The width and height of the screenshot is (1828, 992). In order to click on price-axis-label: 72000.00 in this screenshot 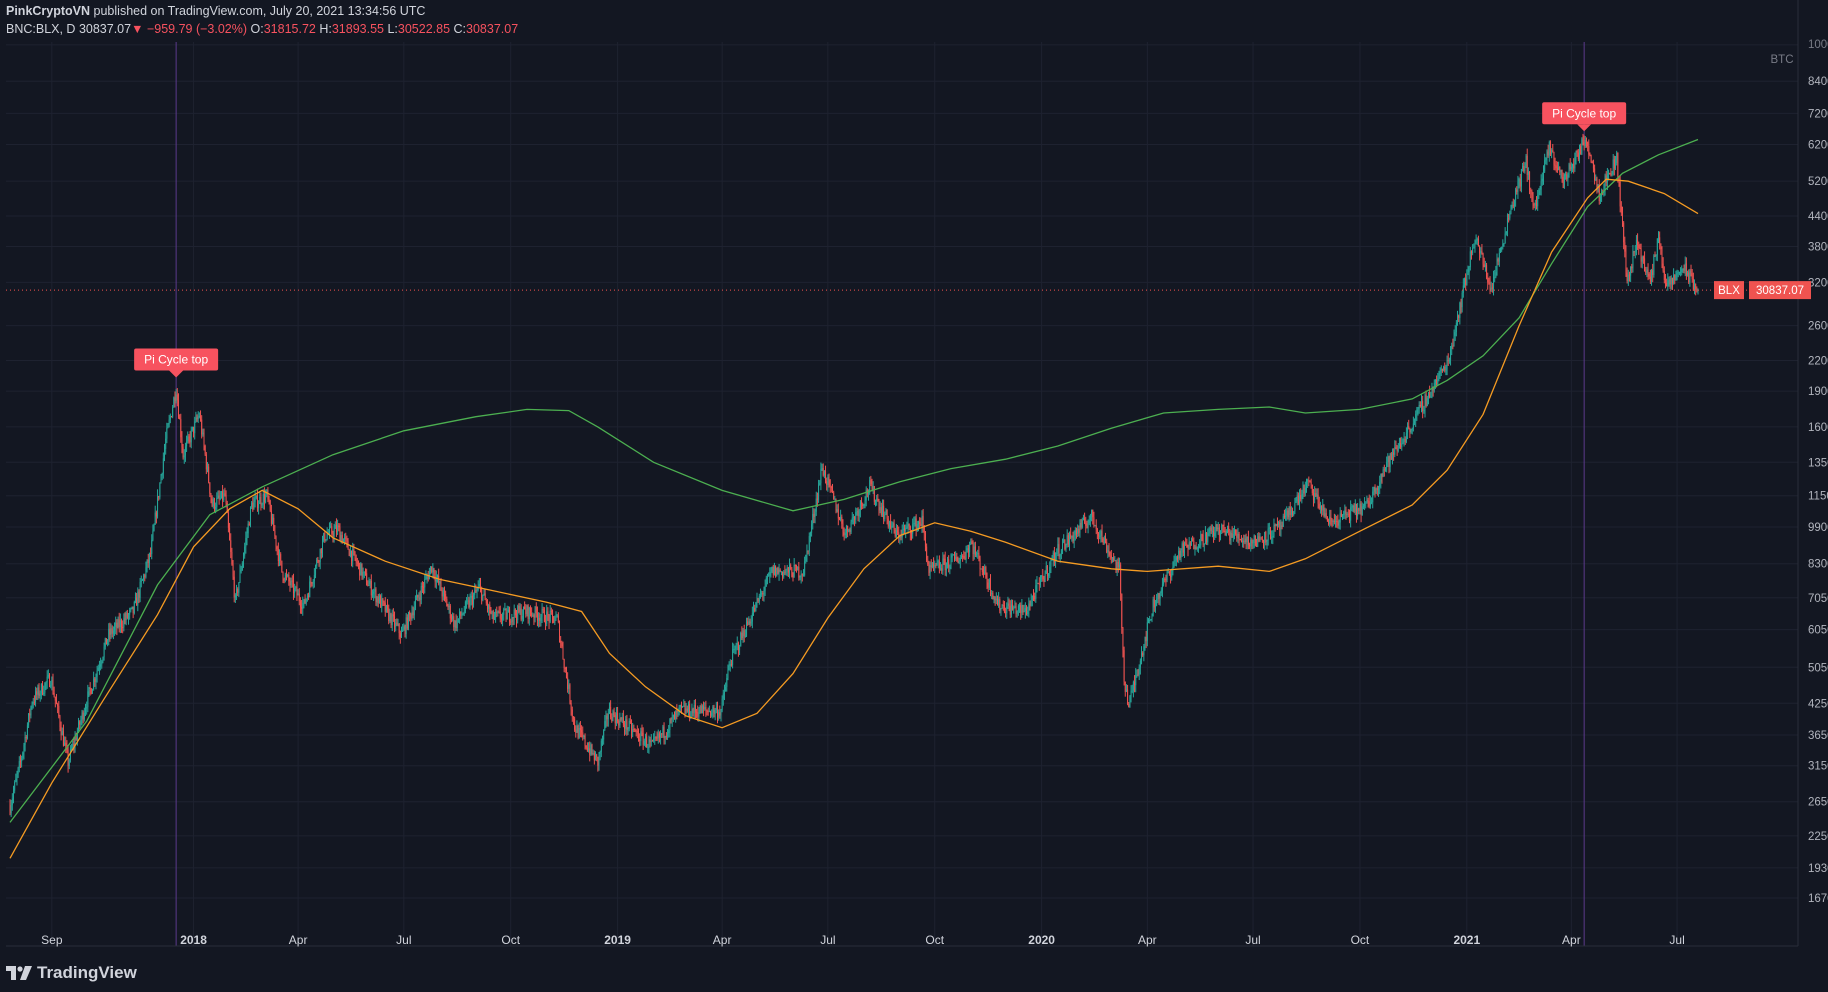, I will do `click(1818, 114)`.